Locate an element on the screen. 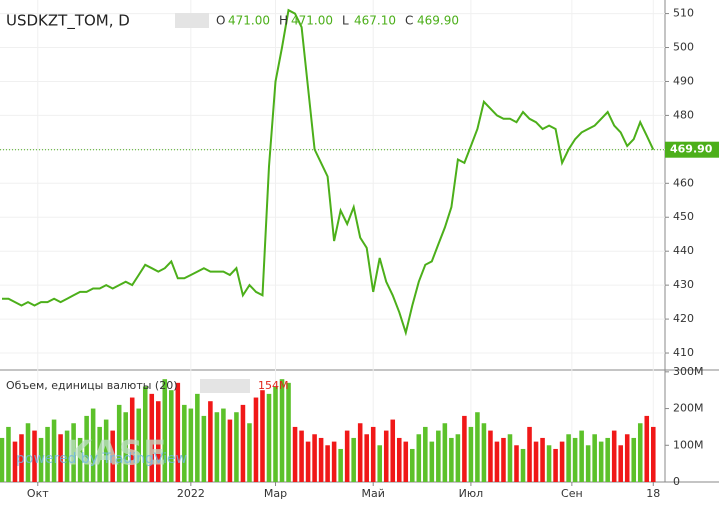 The image size is (719, 507). volume-buttons is located at coordinates (225, 386).